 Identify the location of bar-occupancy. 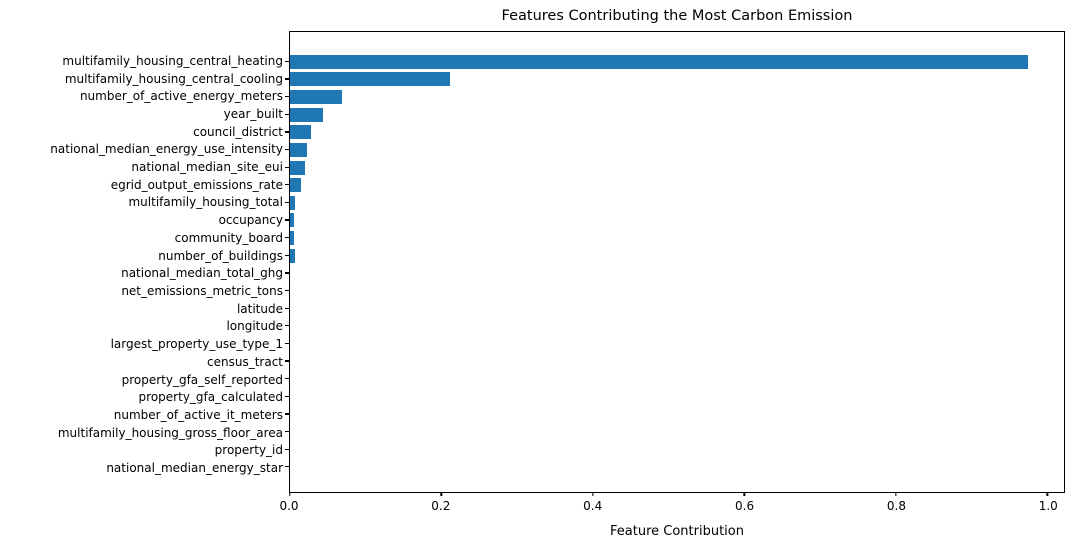
(292, 220).